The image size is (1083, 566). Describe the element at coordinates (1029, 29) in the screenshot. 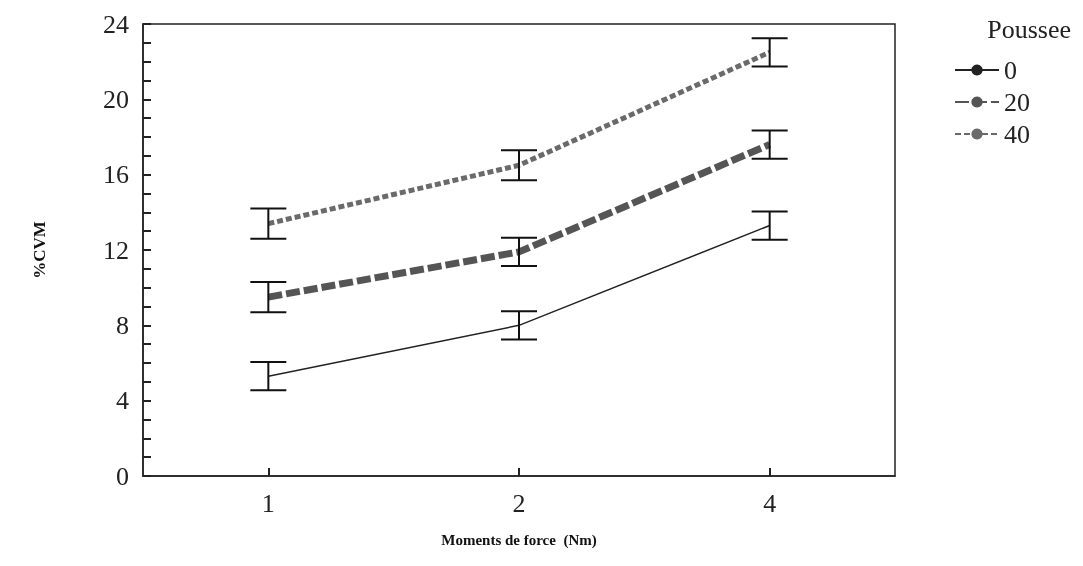

I see `legend-title: Poussee` at that location.